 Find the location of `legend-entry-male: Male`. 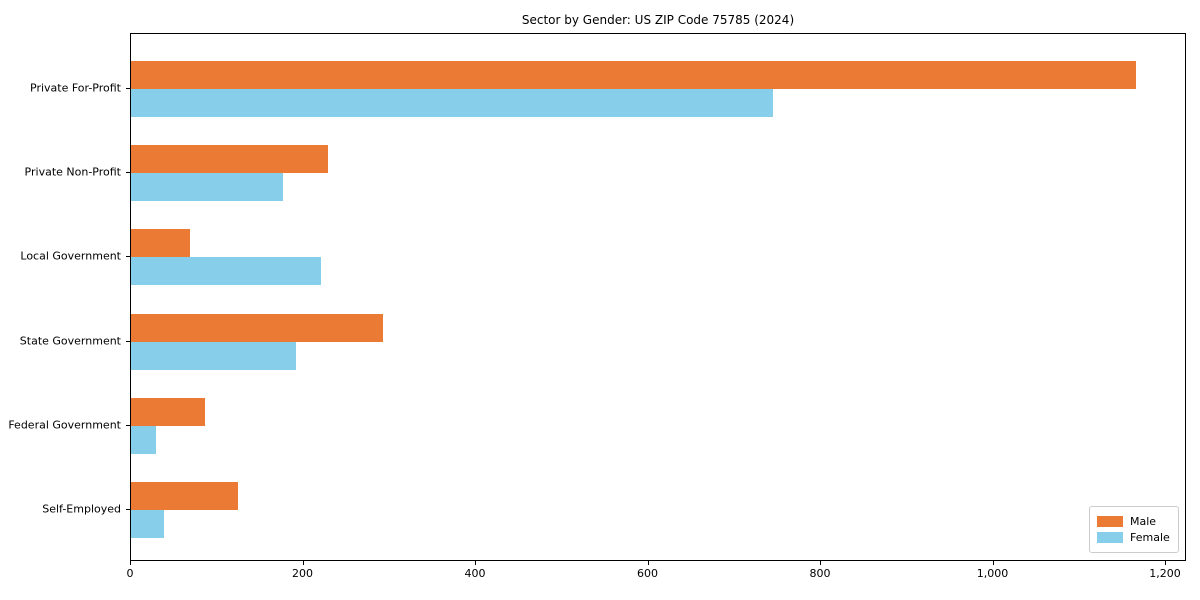

legend-entry-male: Male is located at coordinates (1137, 521).